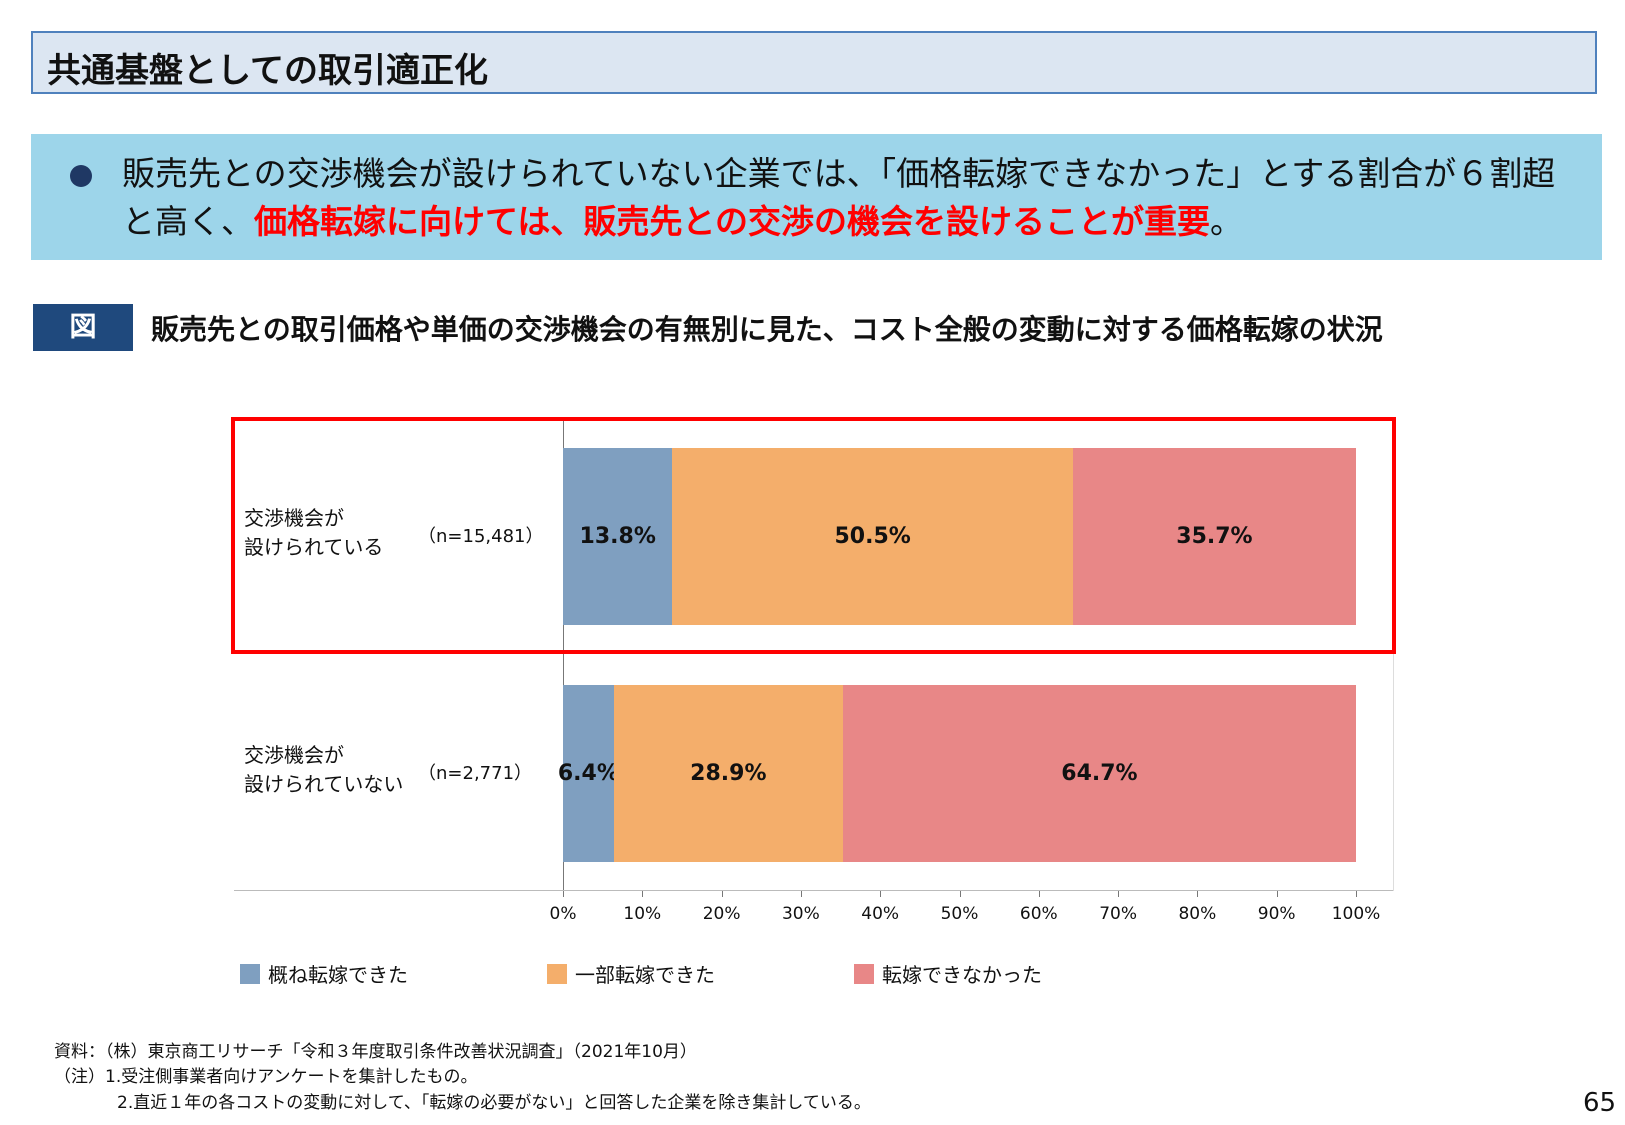 The height and width of the screenshot is (1125, 1625). What do you see at coordinates (814, 890) in the screenshot?
I see `x-axis-line` at bounding box center [814, 890].